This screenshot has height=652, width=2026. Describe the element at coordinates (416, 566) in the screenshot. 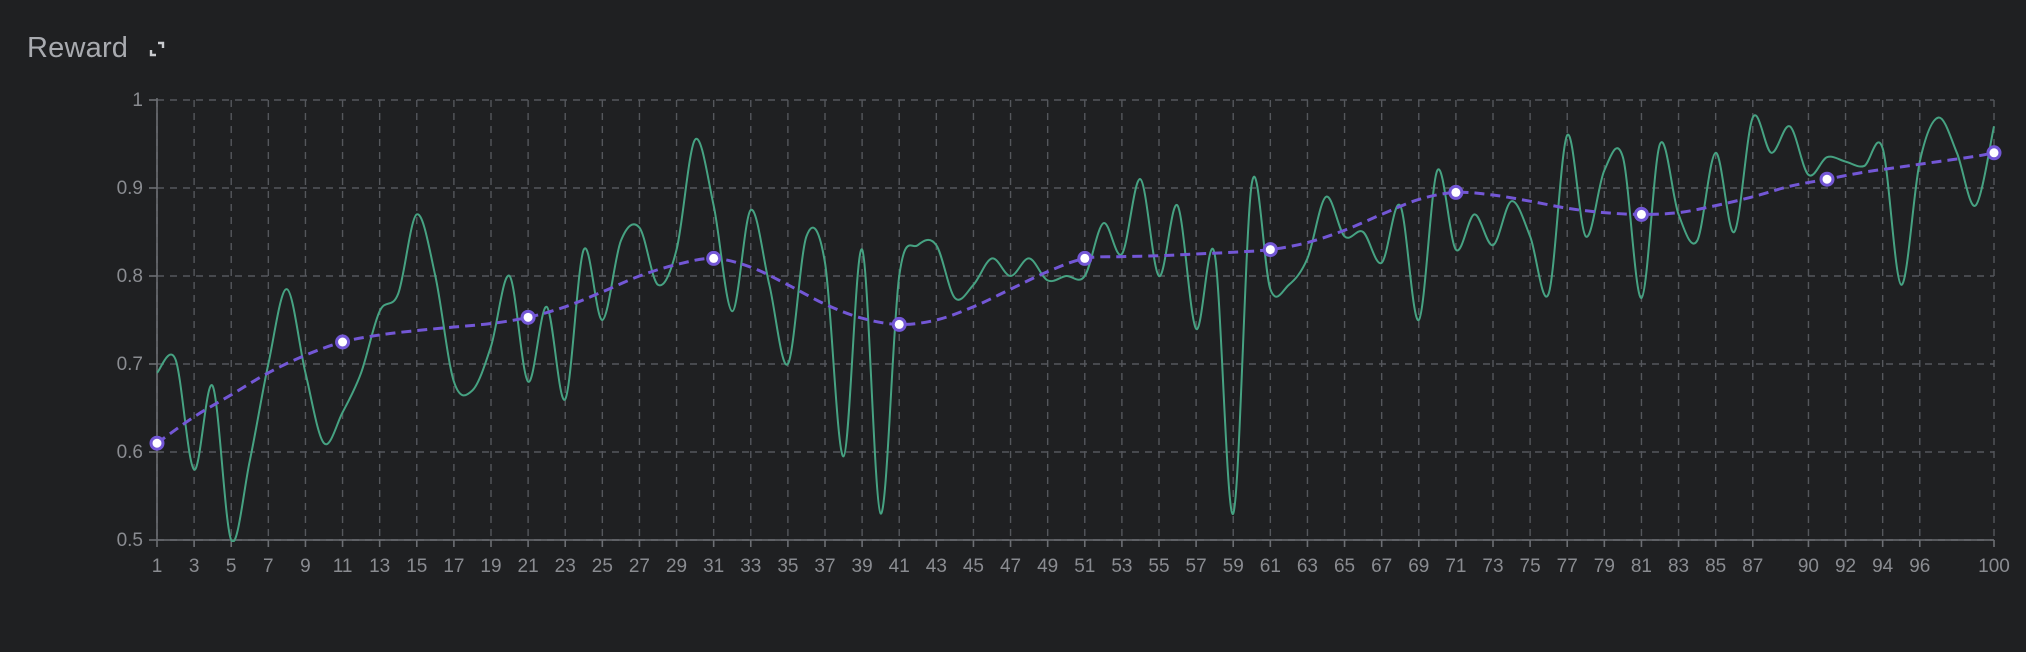

I see `x-tick-label: 15` at that location.